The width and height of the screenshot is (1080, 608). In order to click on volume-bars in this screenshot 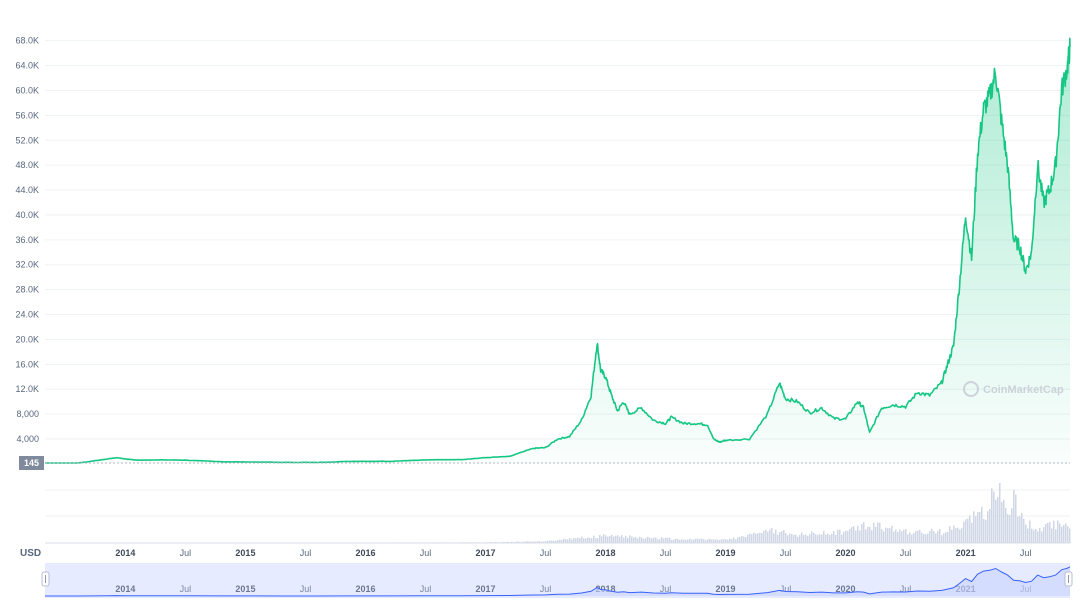, I will do `click(653, 513)`.